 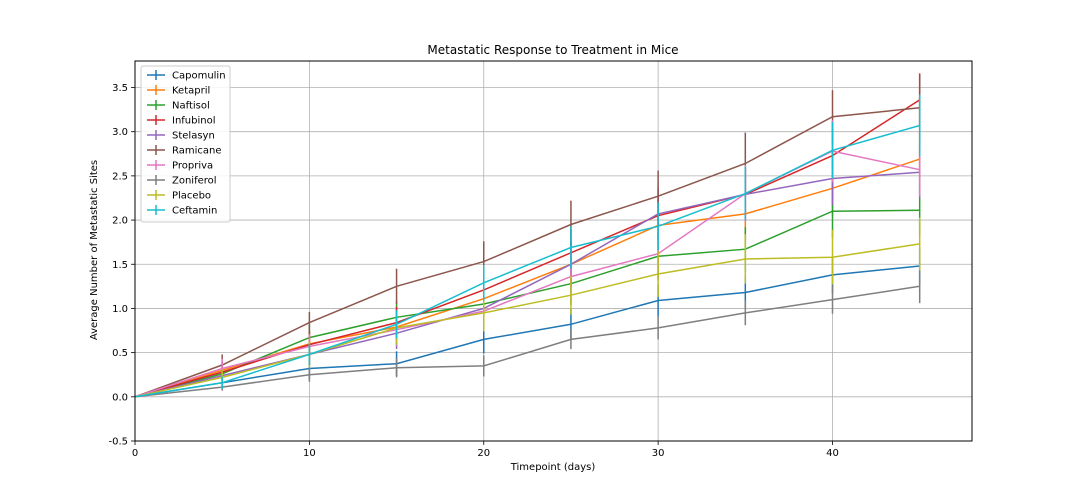 I want to click on x-axis-title: Timepoint (days), so click(x=553, y=467).